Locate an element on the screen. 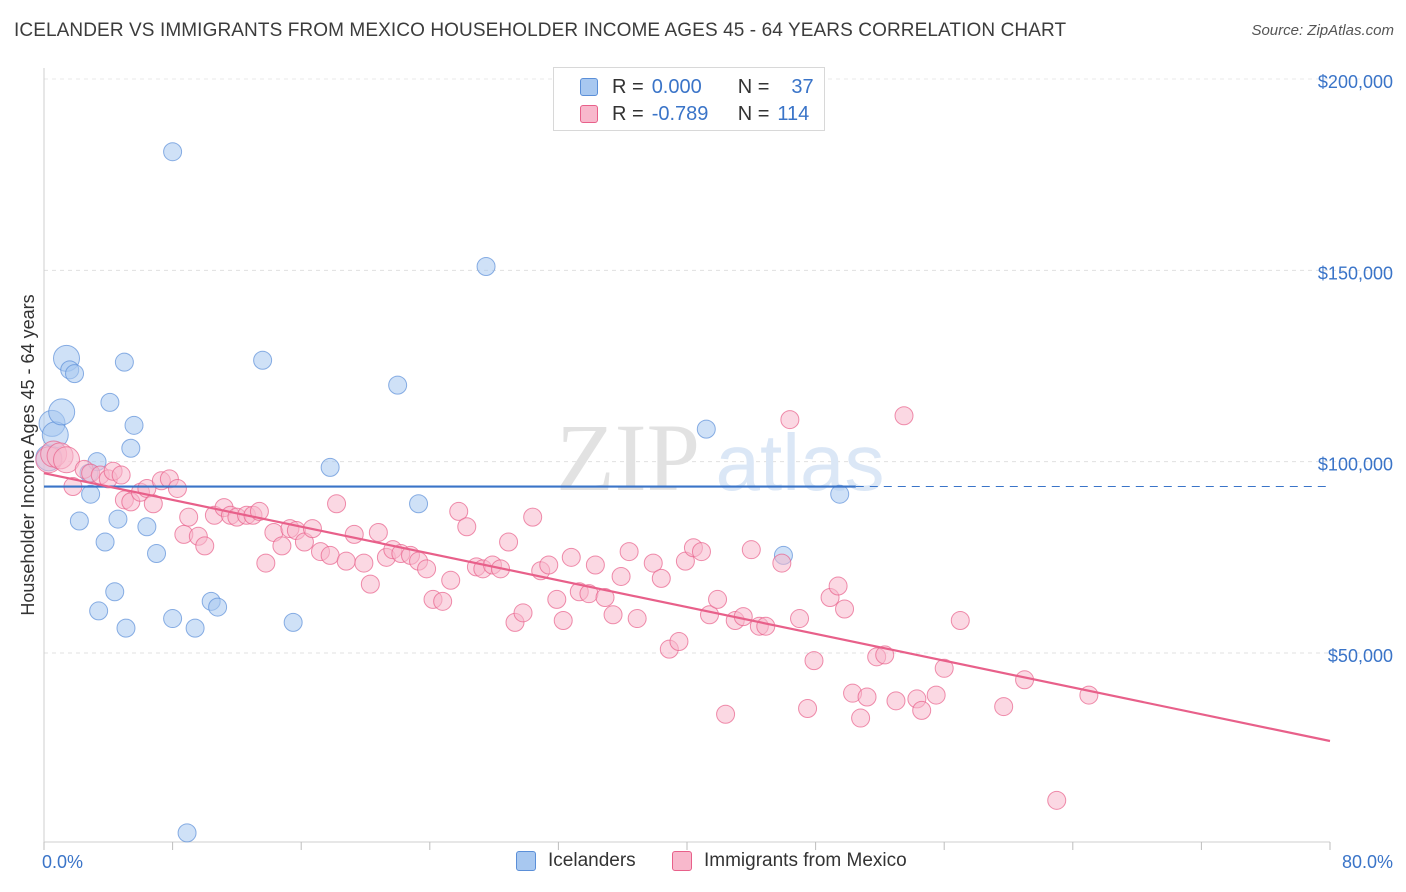 The height and width of the screenshot is (892, 1406). series-legend-icelanders: Icelanders is located at coordinates (576, 861).